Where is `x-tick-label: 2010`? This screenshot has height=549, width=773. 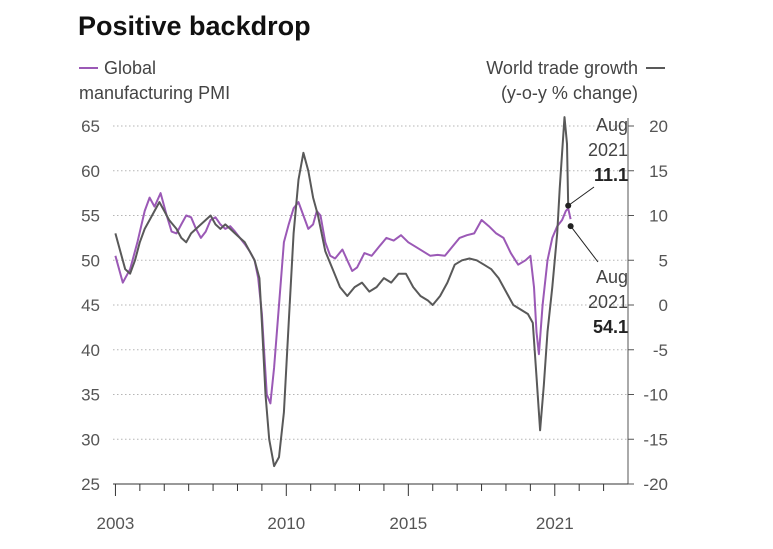 x-tick-label: 2010 is located at coordinates (286, 523).